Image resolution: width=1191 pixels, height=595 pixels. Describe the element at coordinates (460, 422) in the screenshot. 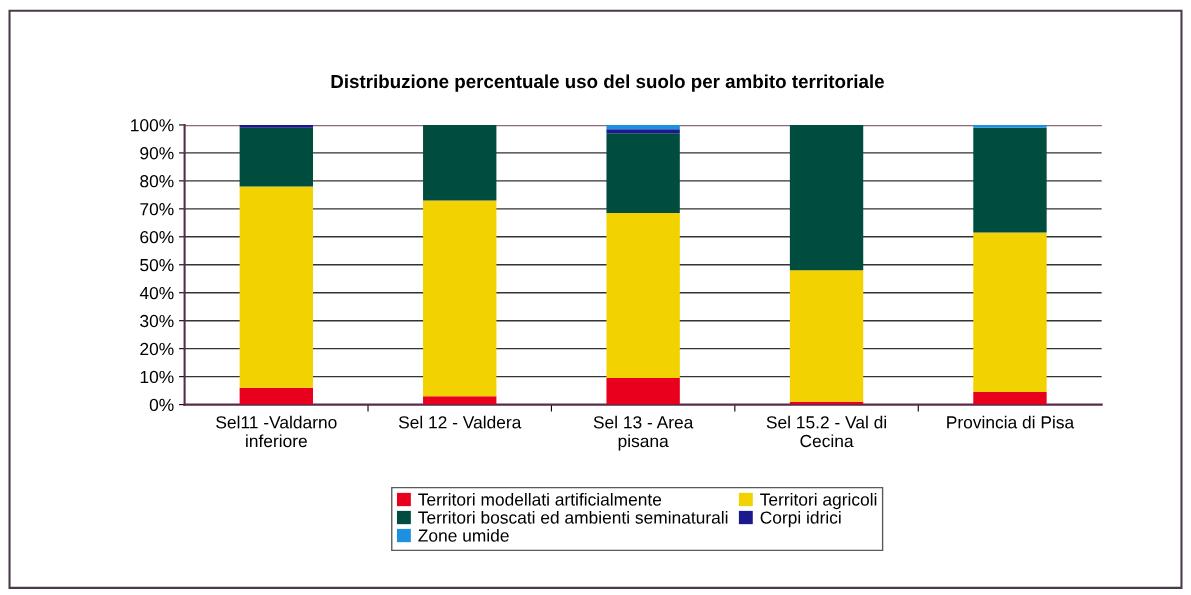

I see `x-tick-label: Sel 12 - Valdera` at that location.